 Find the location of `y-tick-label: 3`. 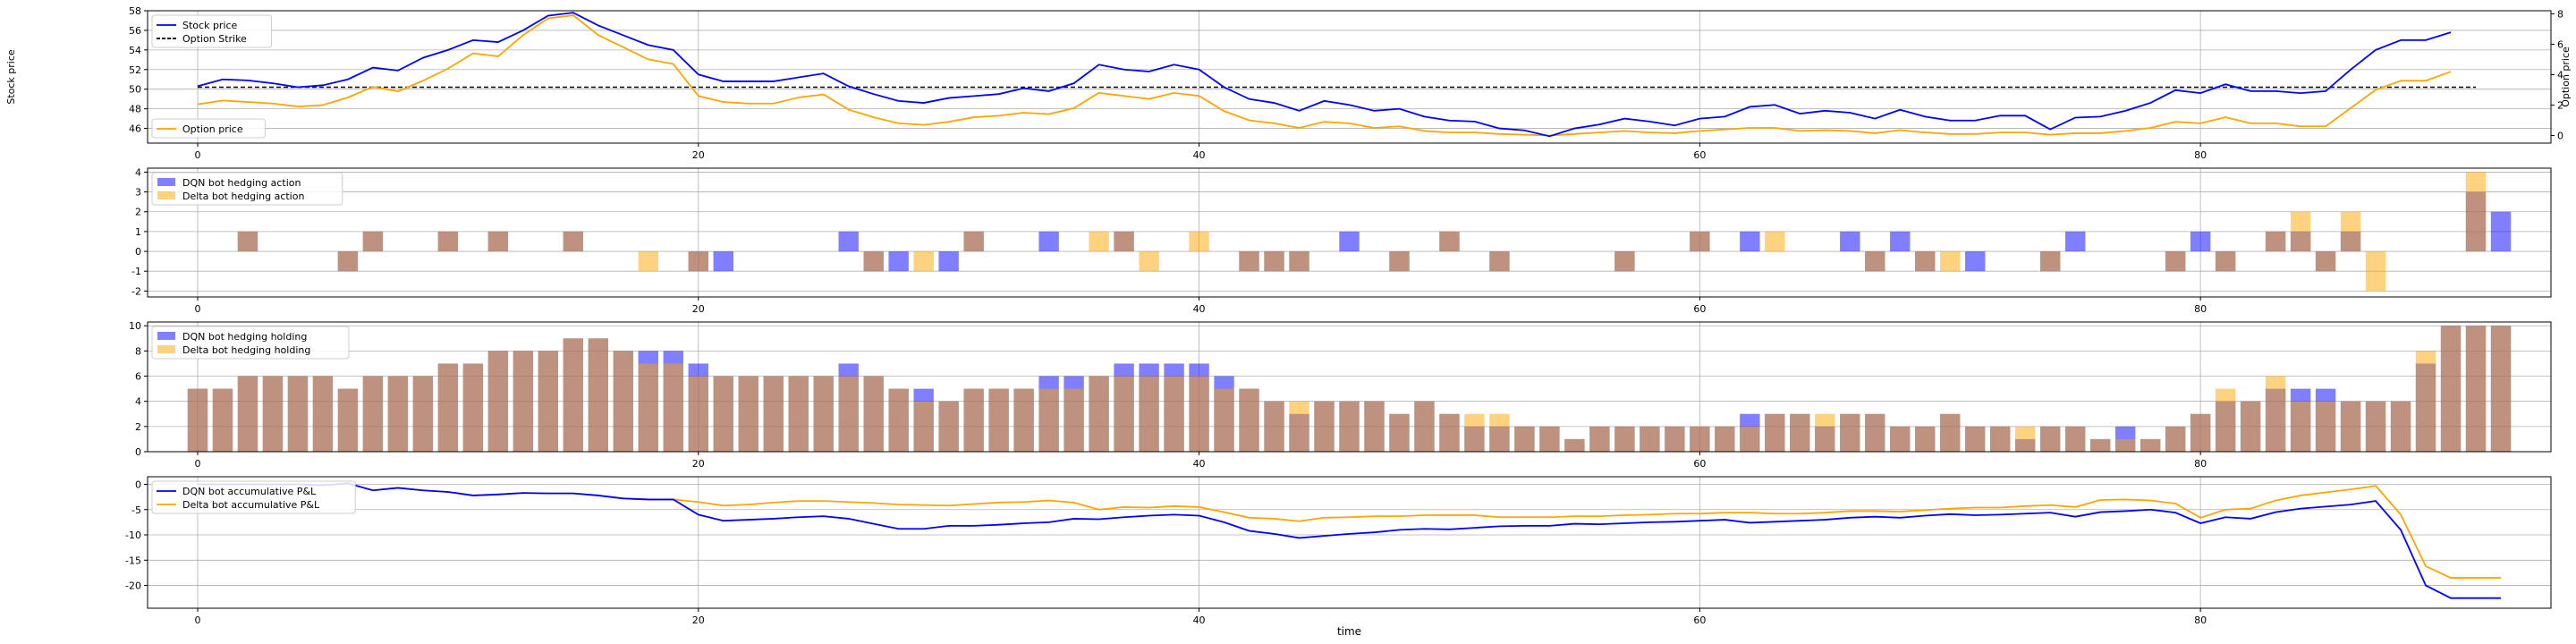

y-tick-label: 3 is located at coordinates (138, 193).